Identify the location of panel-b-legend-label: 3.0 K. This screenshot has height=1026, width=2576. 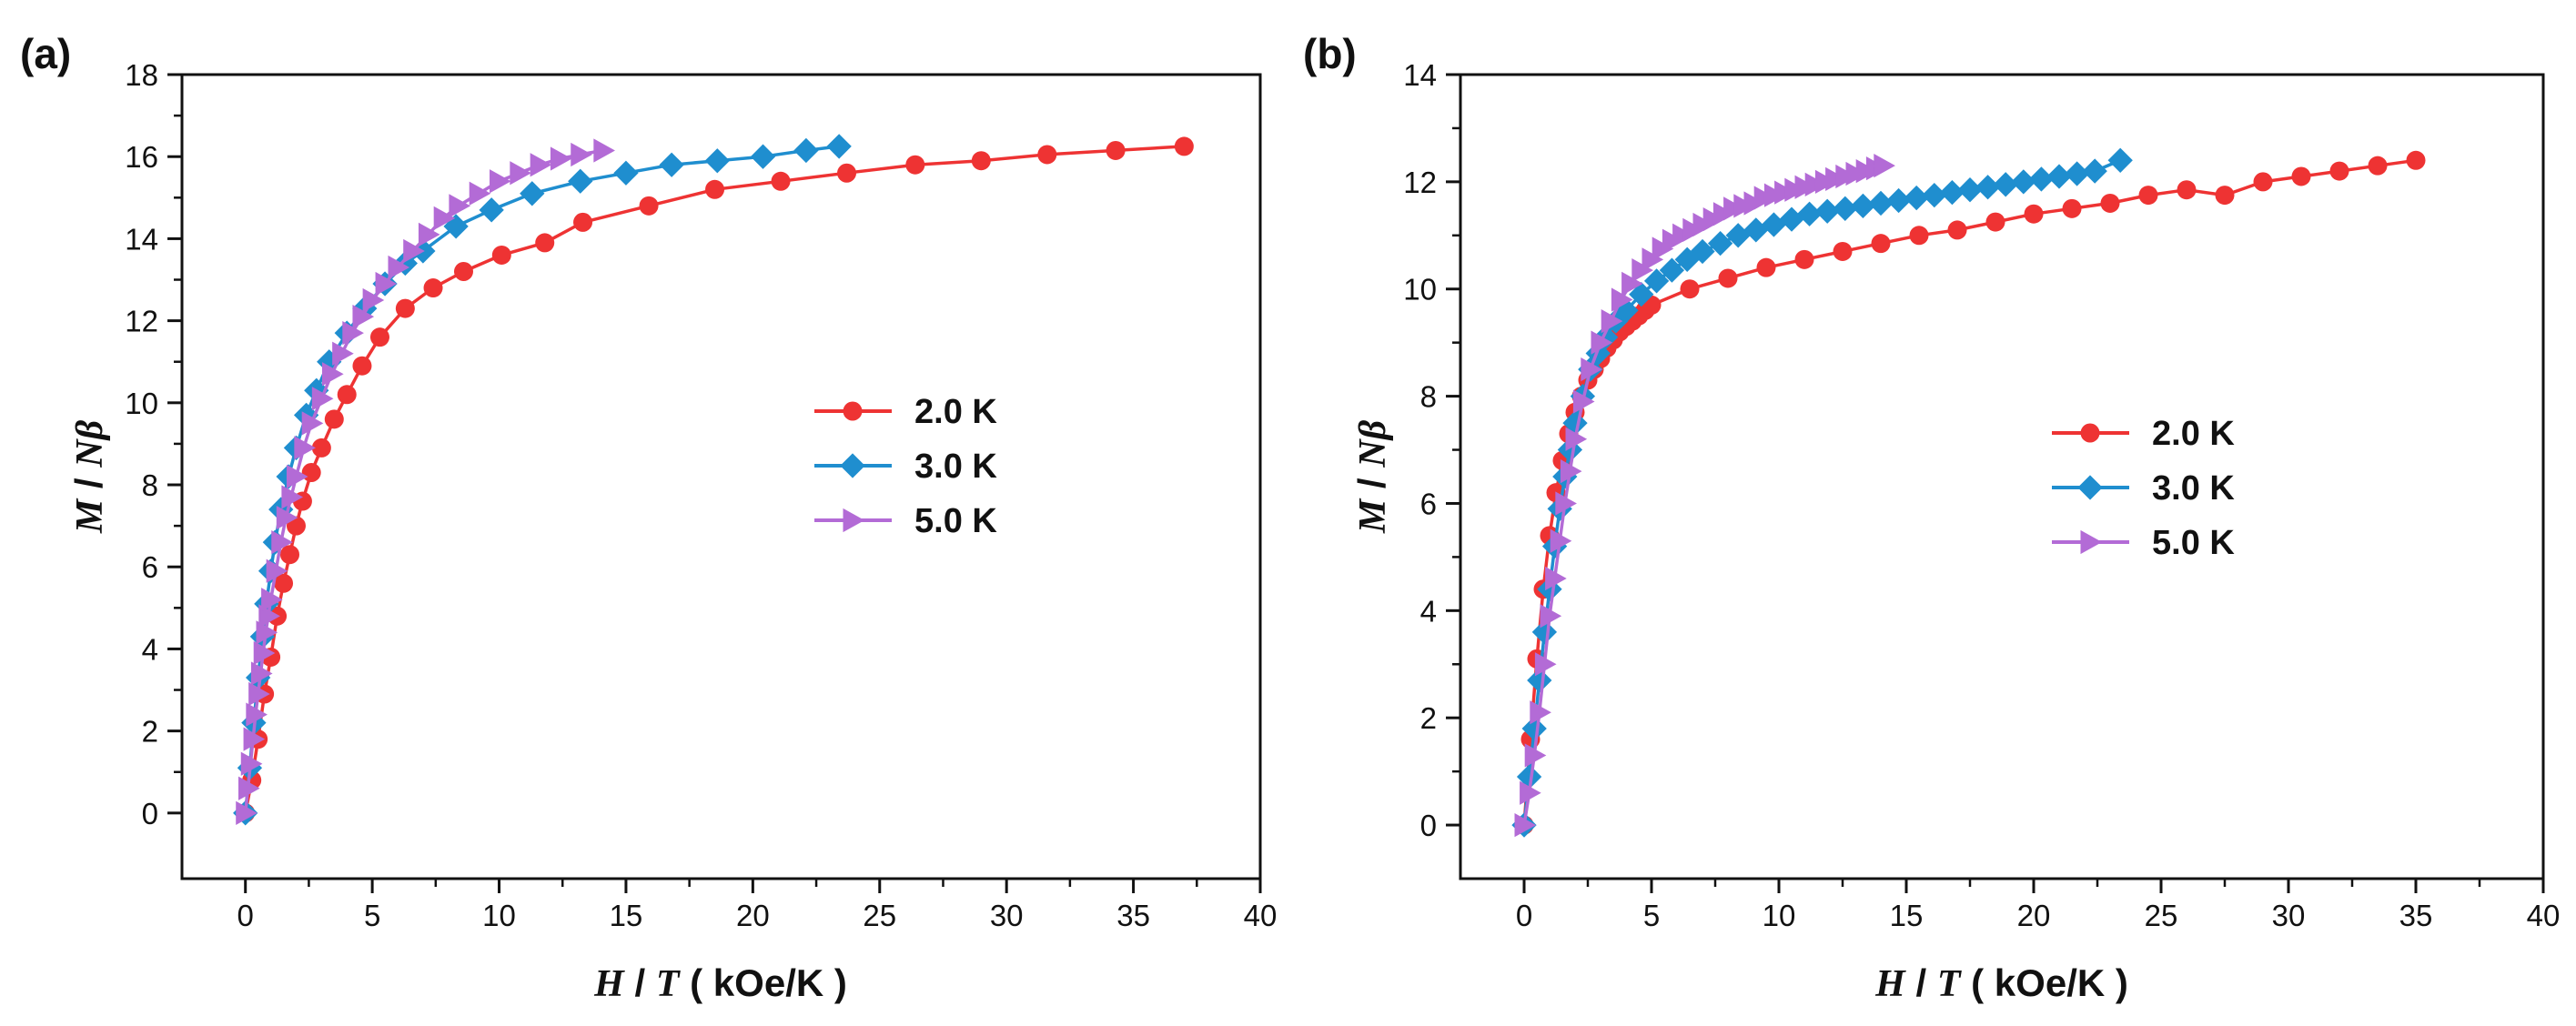
(2193, 488).